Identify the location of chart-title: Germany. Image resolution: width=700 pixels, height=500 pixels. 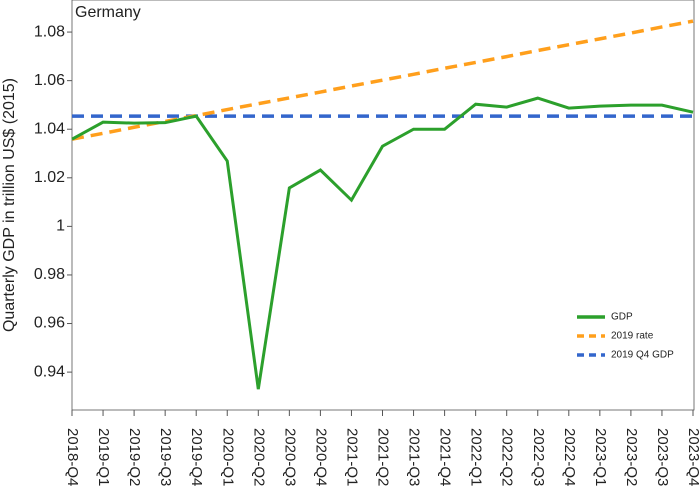
(108, 12).